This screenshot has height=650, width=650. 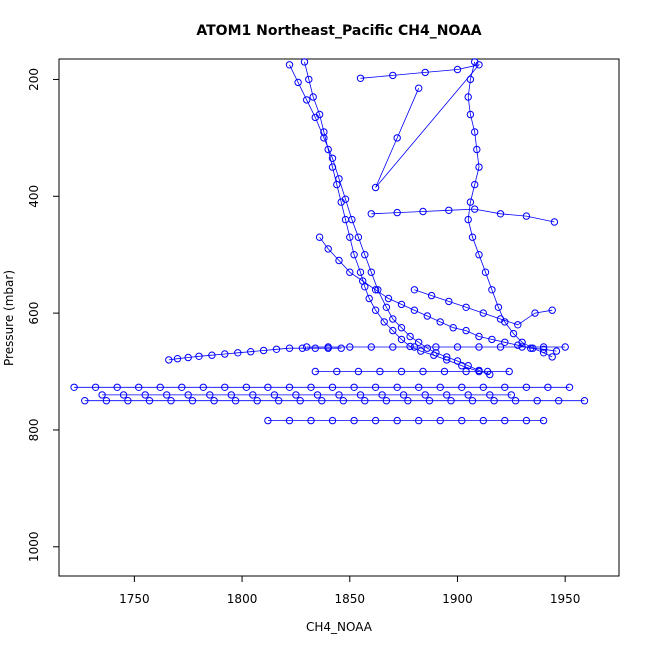 What do you see at coordinates (34, 79) in the screenshot?
I see `y-tick-label: 200` at bounding box center [34, 79].